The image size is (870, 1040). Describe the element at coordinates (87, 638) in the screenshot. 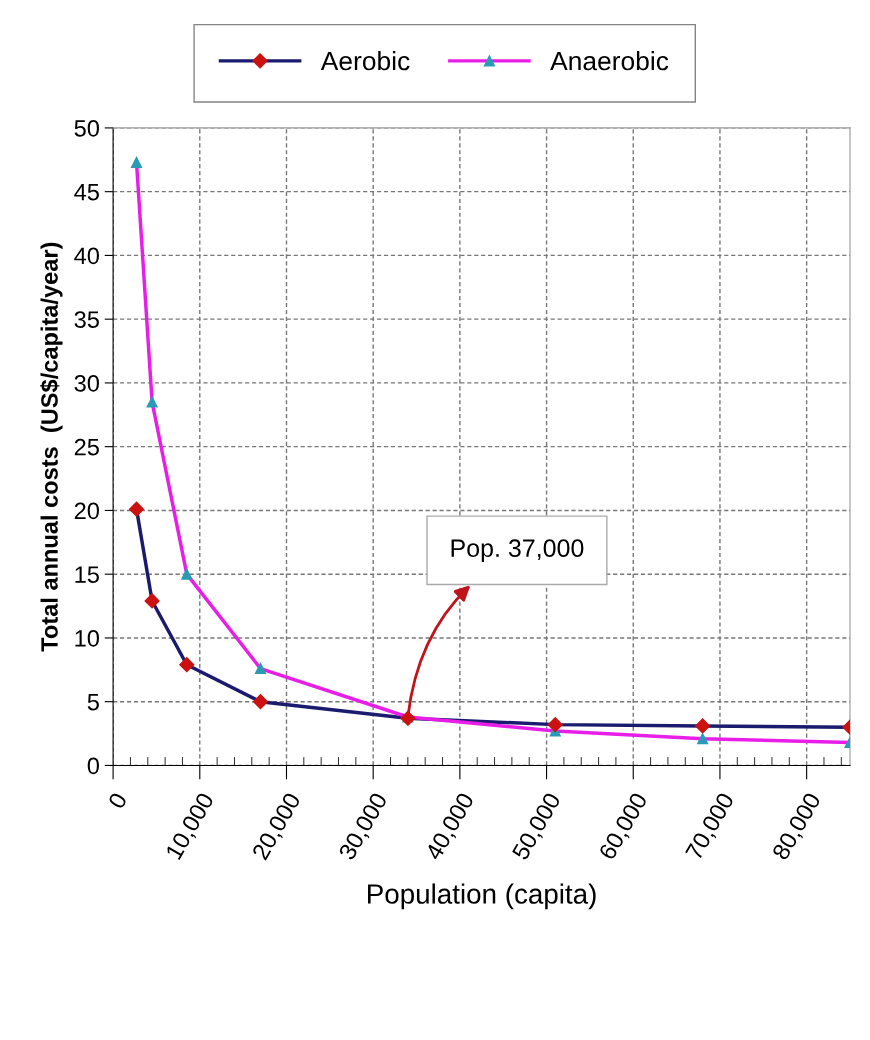

I see `y-tick-label: 10` at that location.